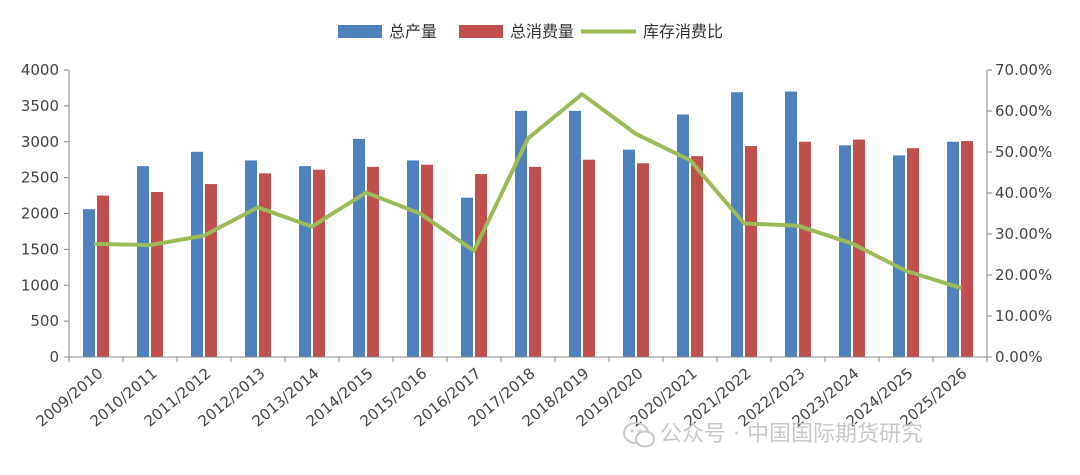 This screenshot has width=1080, height=475. What do you see at coordinates (1023, 234) in the screenshot?
I see `y-tick-label-right: 30.00%` at bounding box center [1023, 234].